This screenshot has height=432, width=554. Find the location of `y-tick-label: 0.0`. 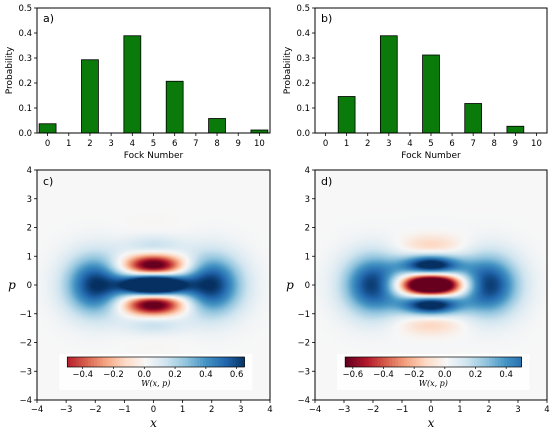

y-tick-label: 0.0 is located at coordinates (303, 134).